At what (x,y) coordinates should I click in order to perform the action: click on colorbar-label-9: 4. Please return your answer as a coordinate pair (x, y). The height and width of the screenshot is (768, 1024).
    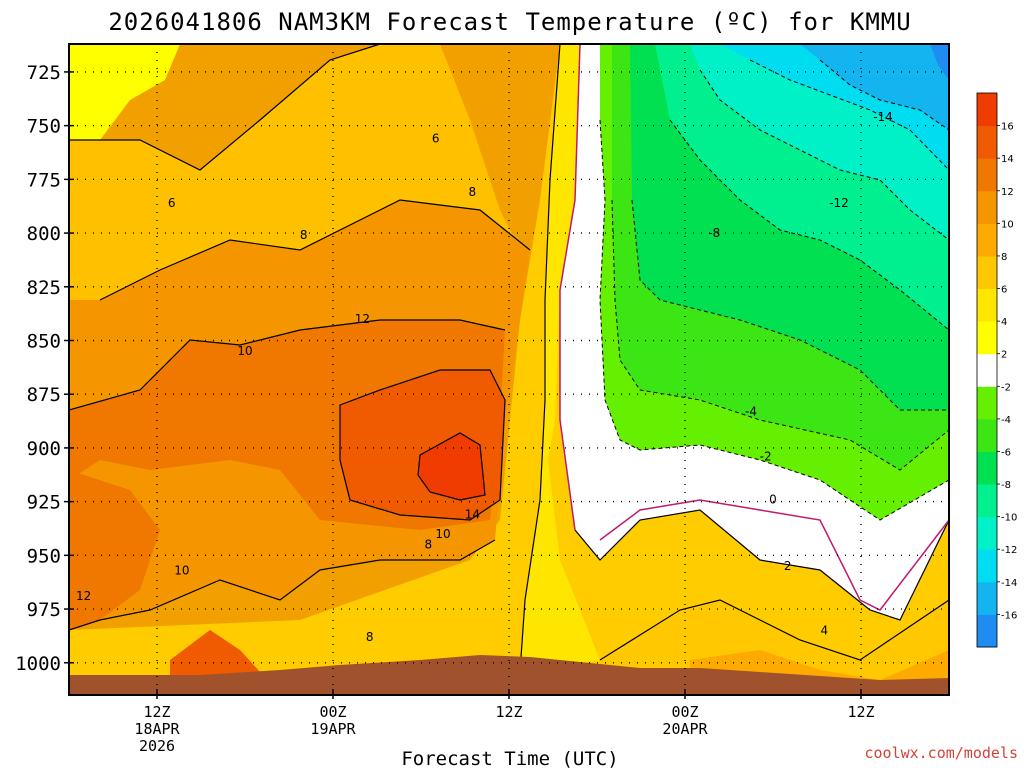
    Looking at the image, I should click on (1004, 322).